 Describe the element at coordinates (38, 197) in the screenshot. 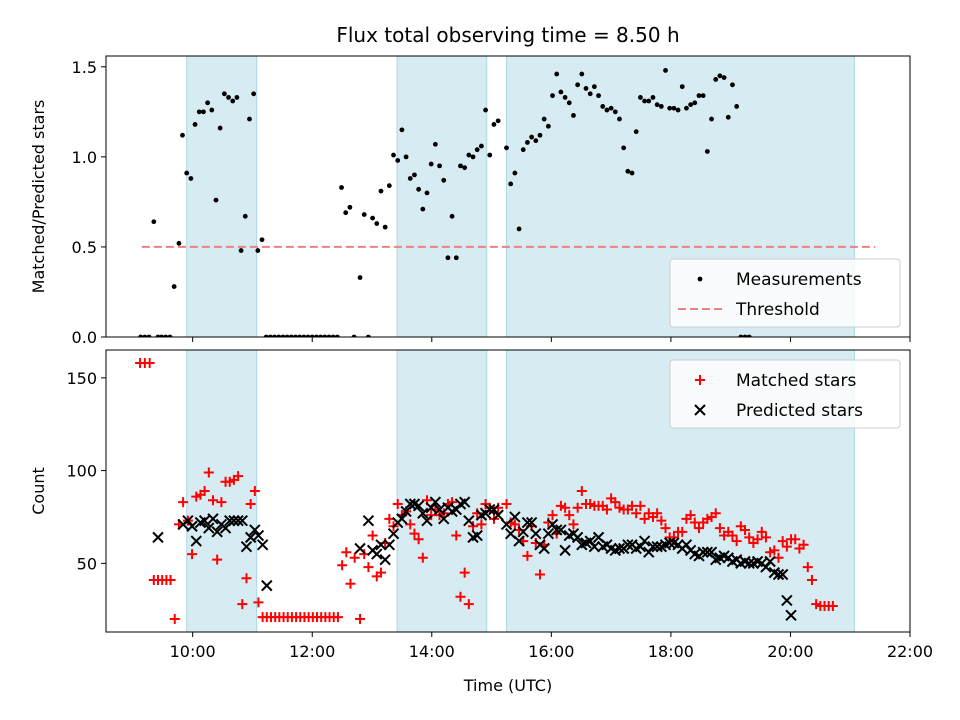

I see `y-axis-title: Matched/Predicted stars` at that location.